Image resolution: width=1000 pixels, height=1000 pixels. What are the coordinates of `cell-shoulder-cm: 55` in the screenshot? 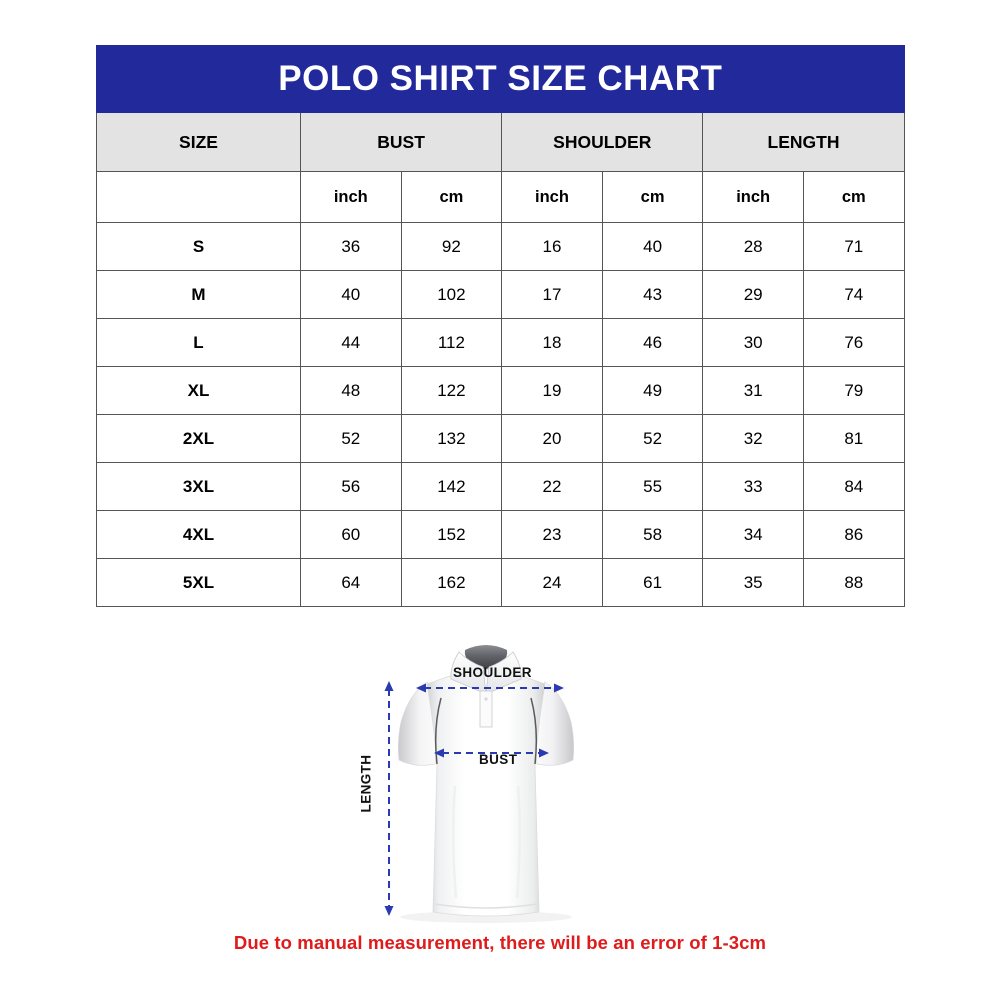 It's located at (652, 486).